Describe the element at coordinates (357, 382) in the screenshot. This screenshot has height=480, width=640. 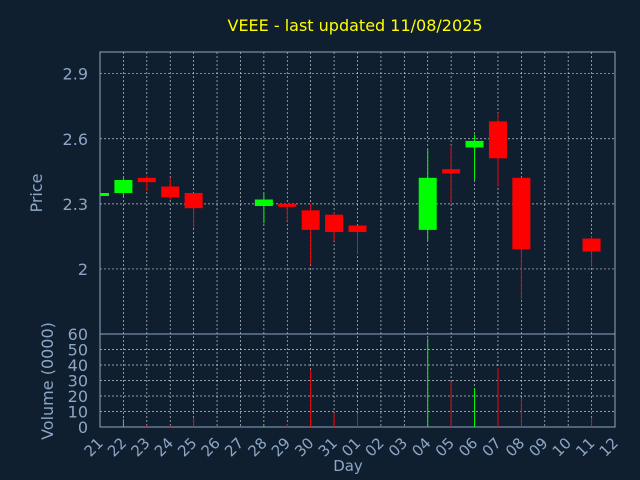
I see `volume-bars` at that location.